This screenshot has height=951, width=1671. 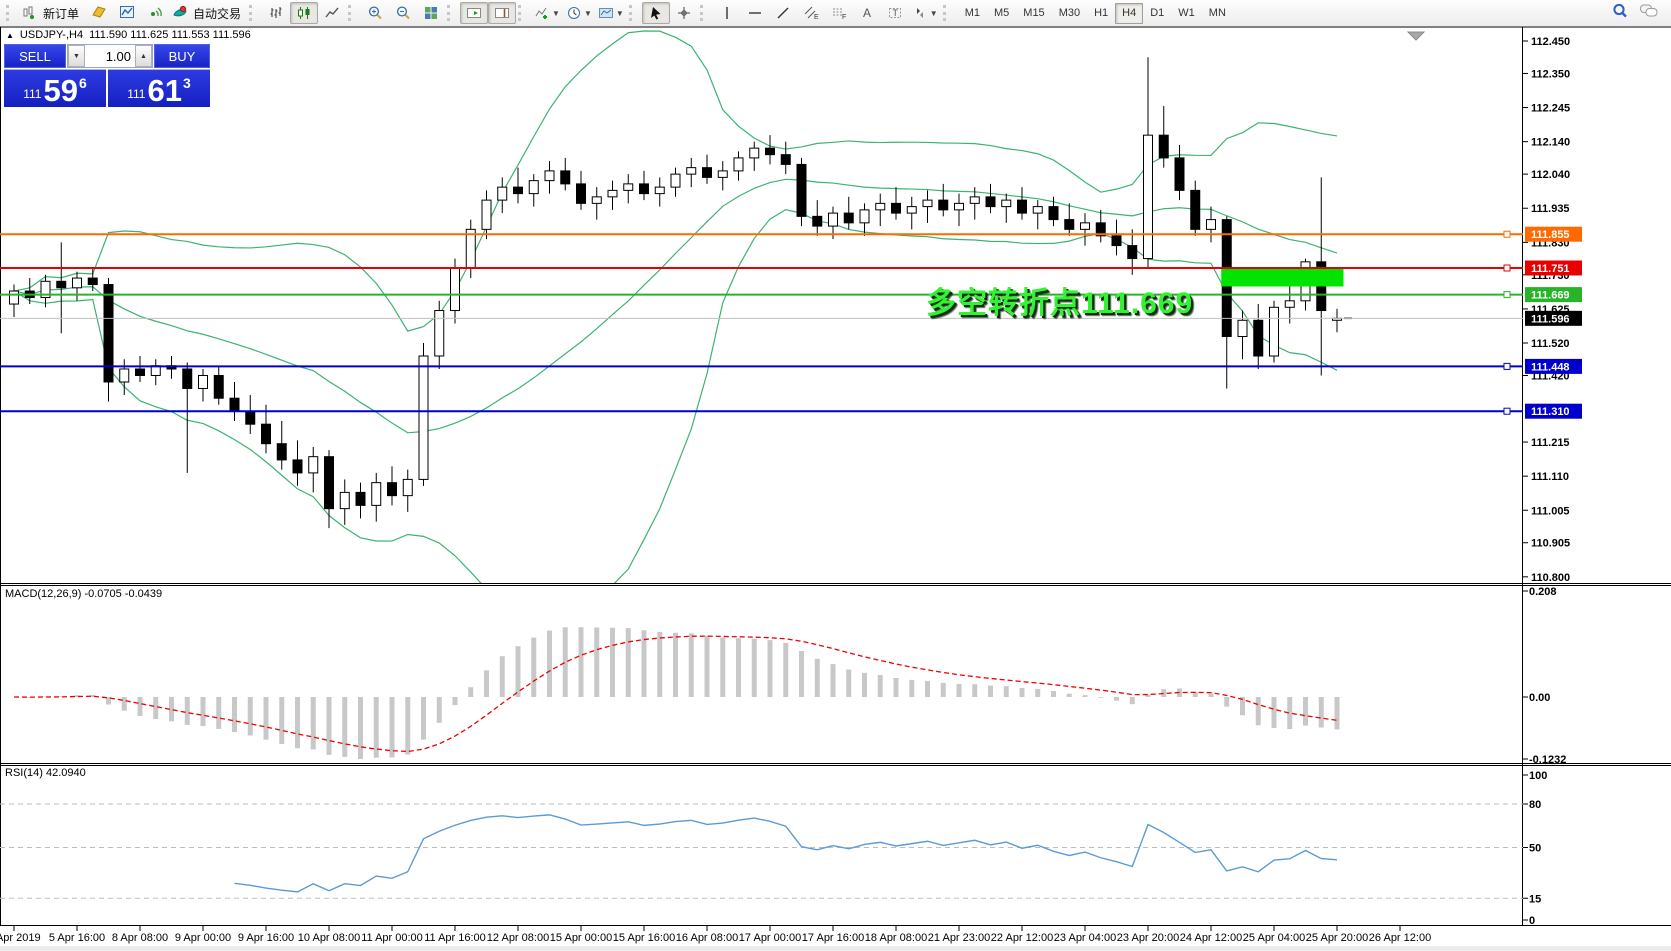 I want to click on timeframe-W1-button: W1, so click(x=1186, y=13).